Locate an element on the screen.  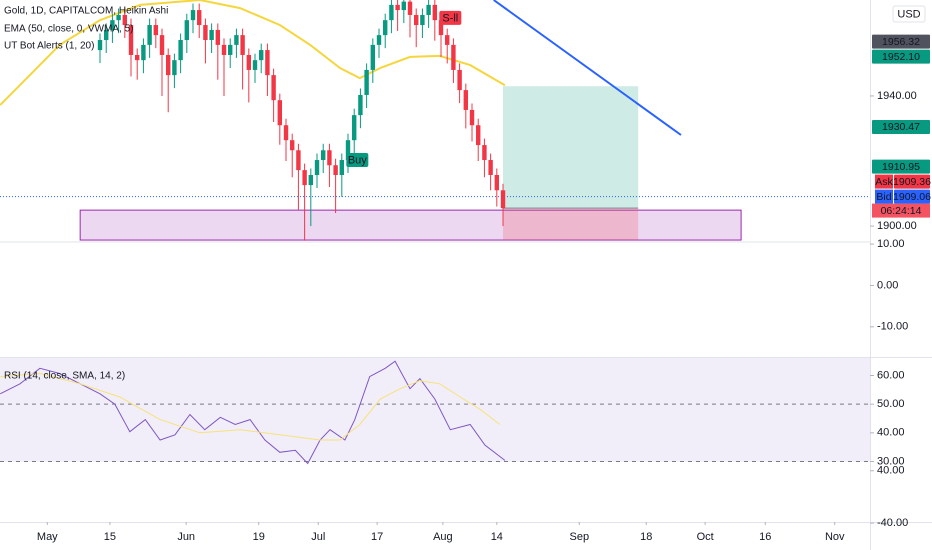
symbol-title: Gold, 1D, CAPITALCOM, Heikin Ashi is located at coordinates (86, 11).